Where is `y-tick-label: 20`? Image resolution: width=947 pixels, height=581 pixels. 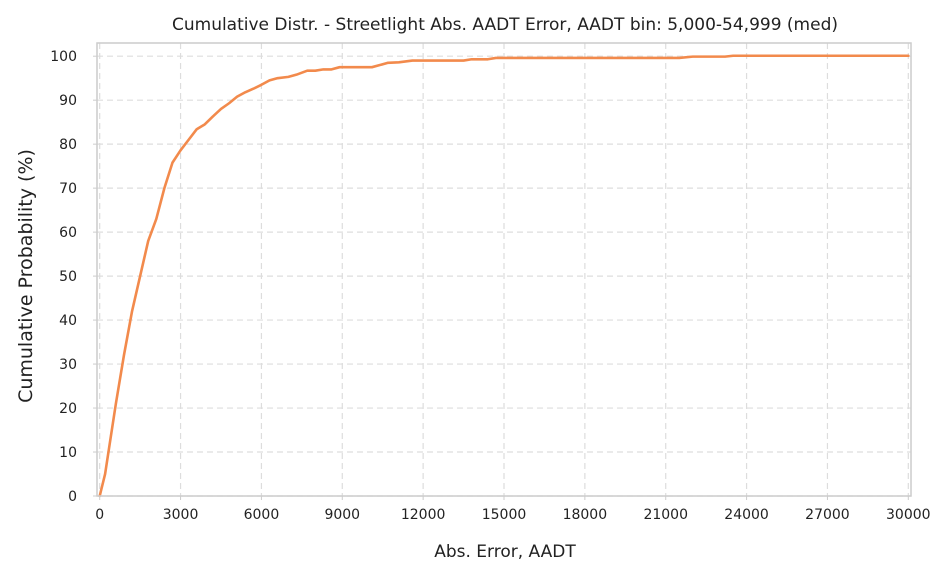
y-tick-label: 20 is located at coordinates (68, 409).